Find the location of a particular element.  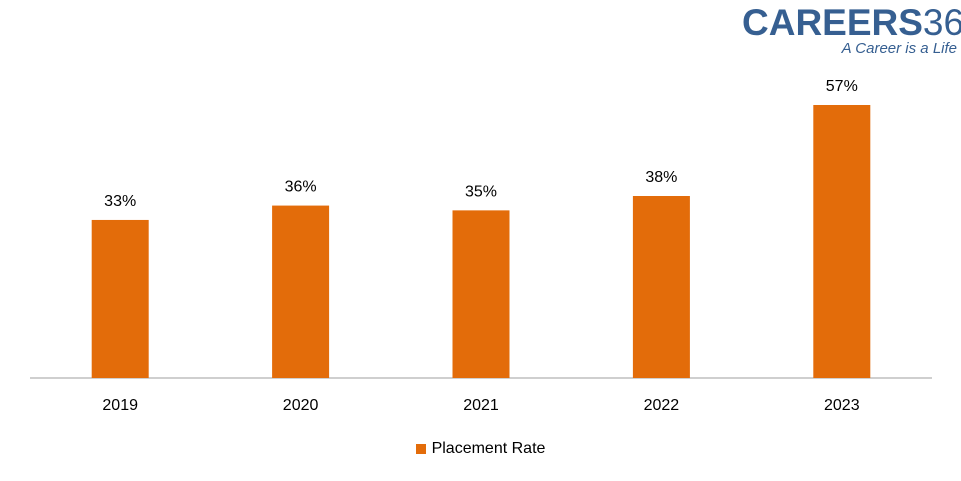

logo-tagline: A Career is a Life is located at coordinates (899, 48).